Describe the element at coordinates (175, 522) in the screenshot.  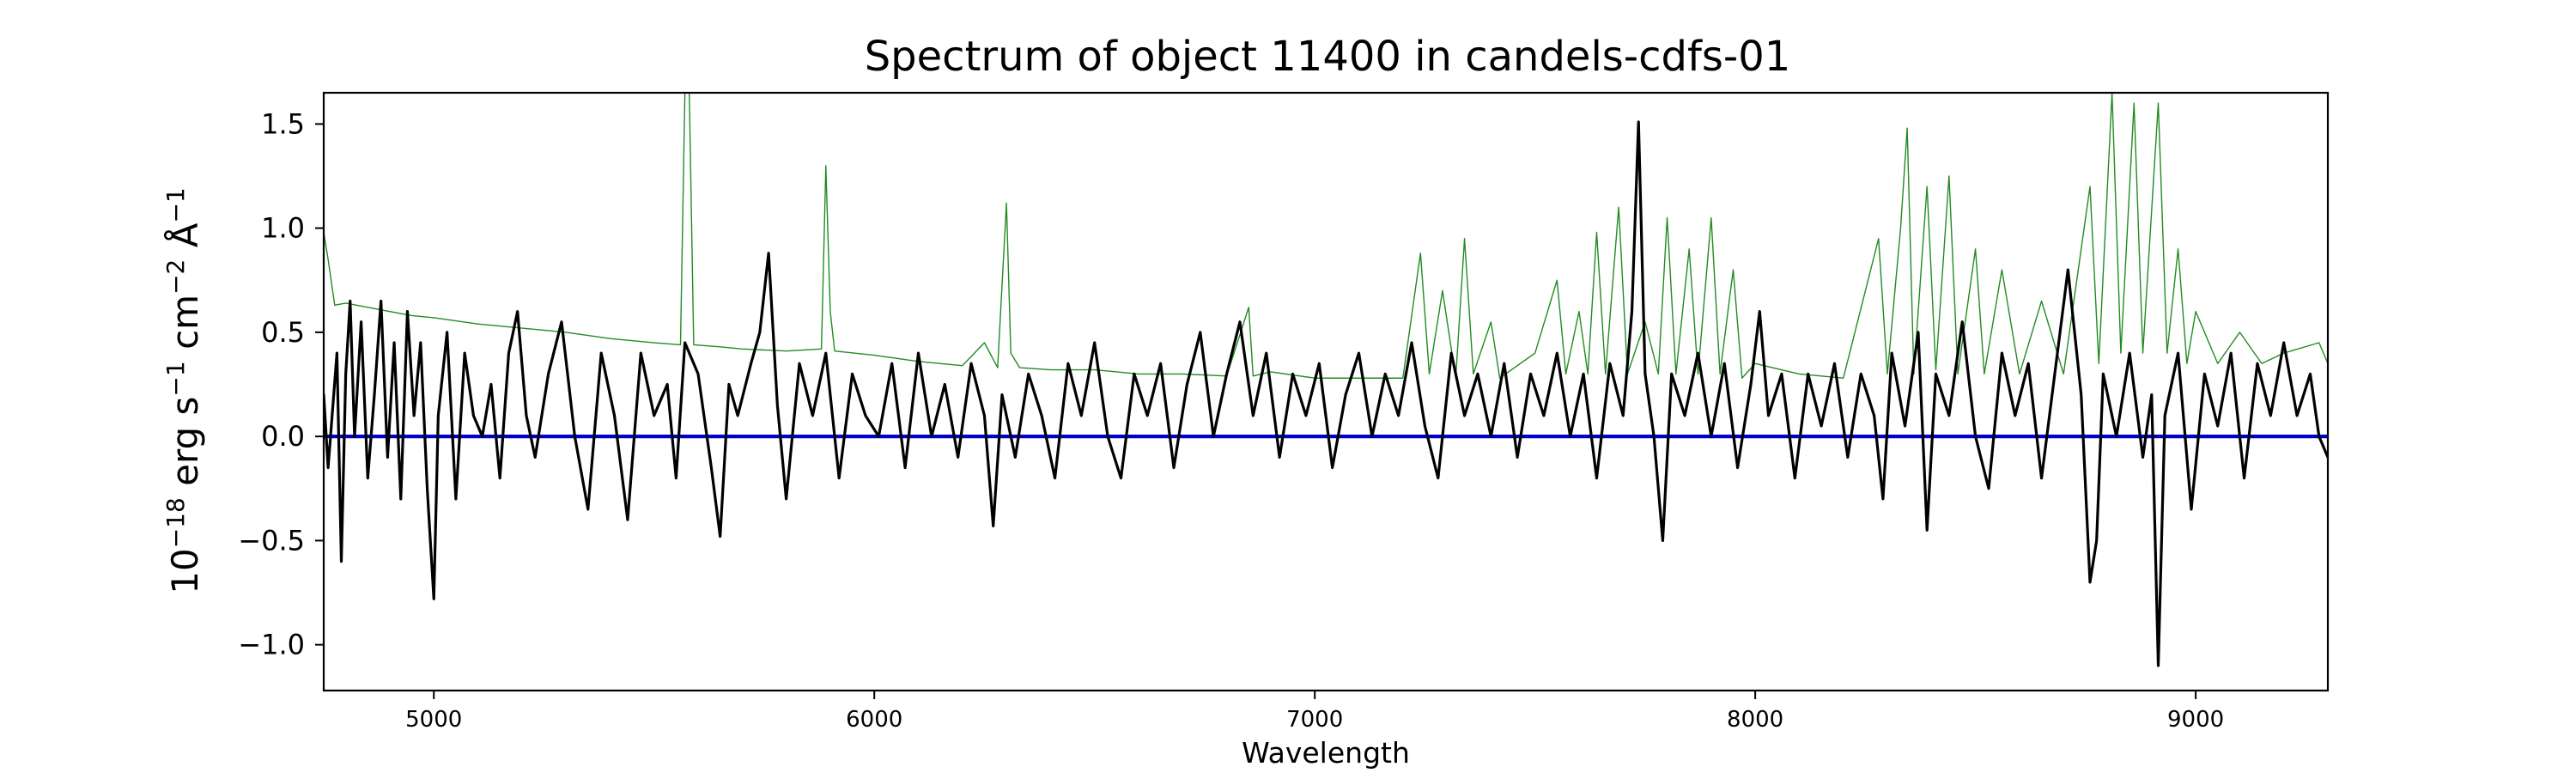
I see `y-label-exp-1: −18` at that location.